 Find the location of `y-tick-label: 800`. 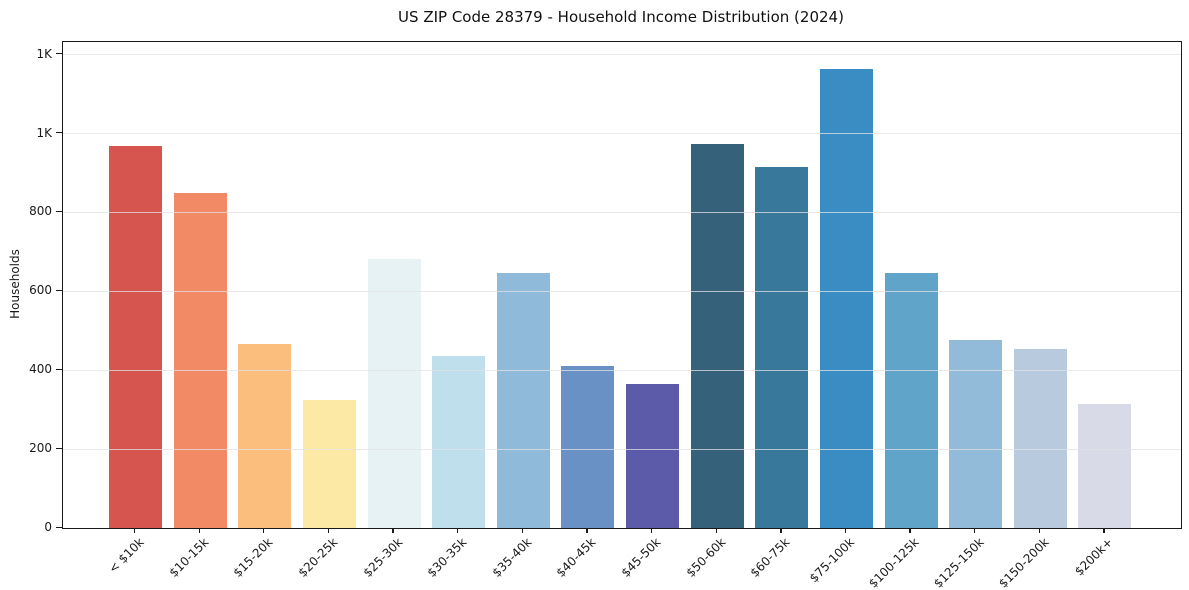

y-tick-label: 800 is located at coordinates (40, 211).